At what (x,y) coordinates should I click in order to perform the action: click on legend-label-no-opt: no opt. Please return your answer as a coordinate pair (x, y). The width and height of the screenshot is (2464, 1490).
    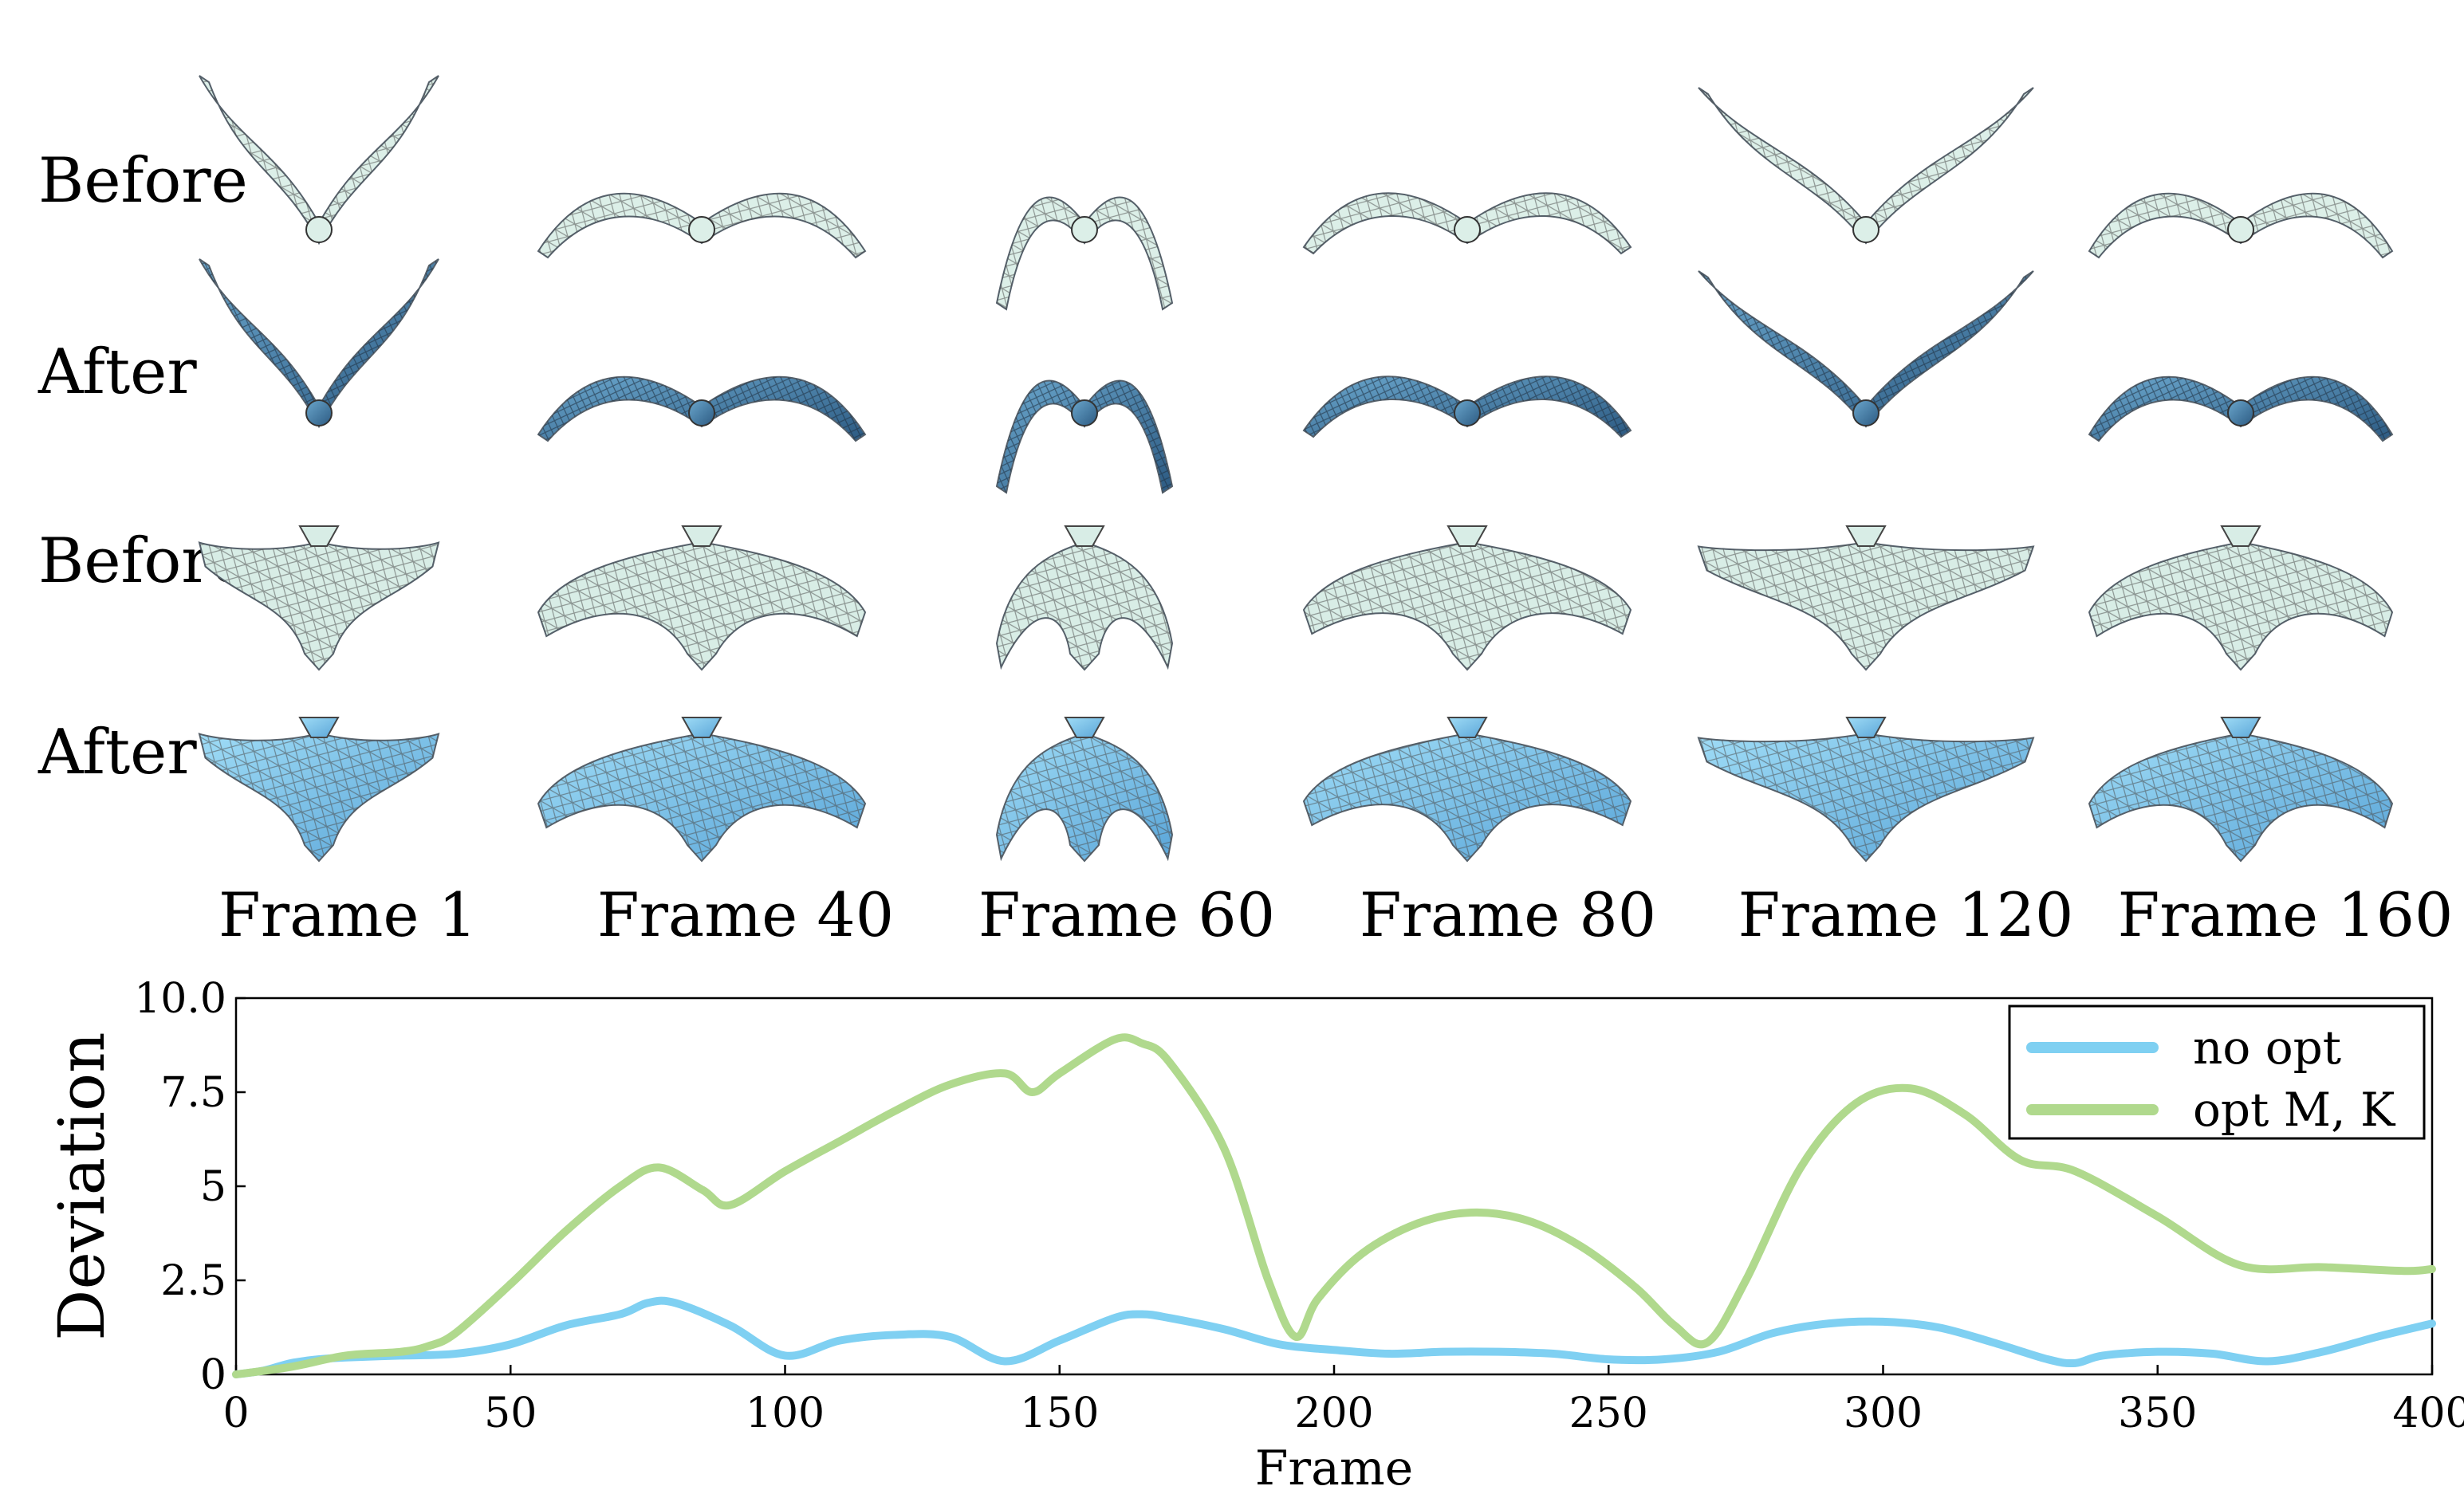
    Looking at the image, I should click on (2267, 1047).